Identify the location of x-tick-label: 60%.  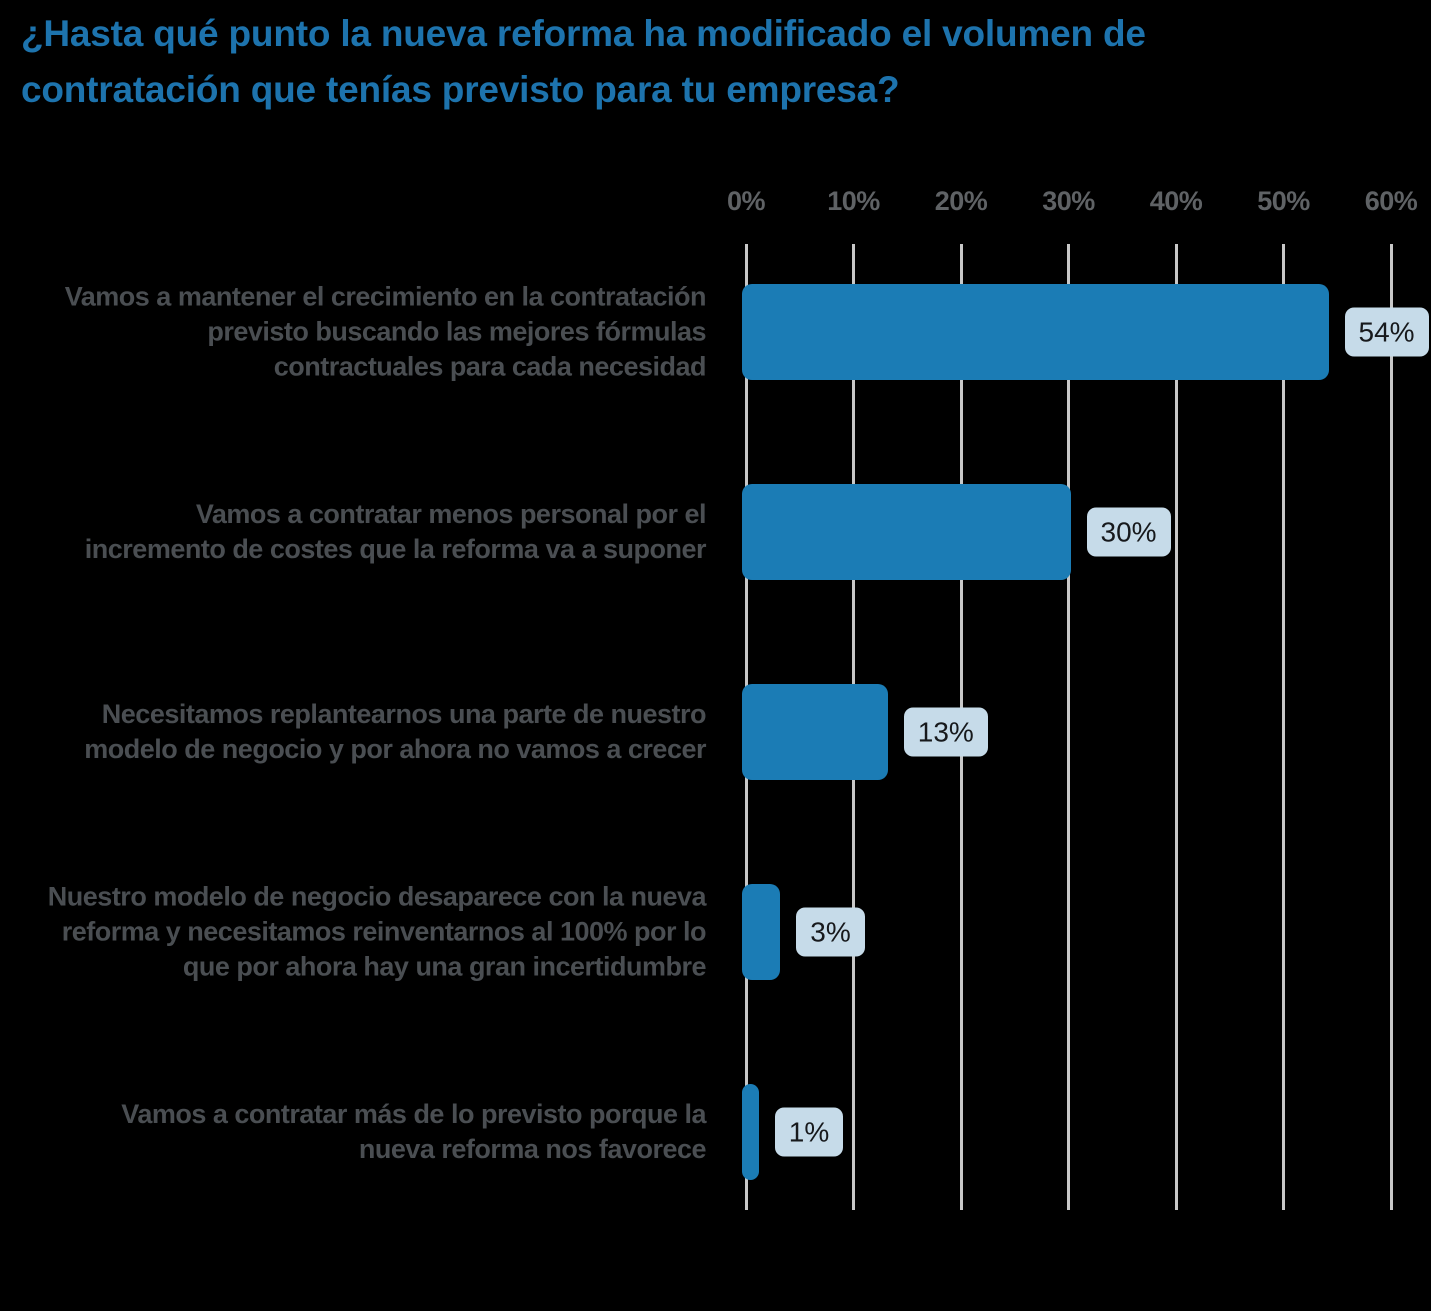
(1391, 201).